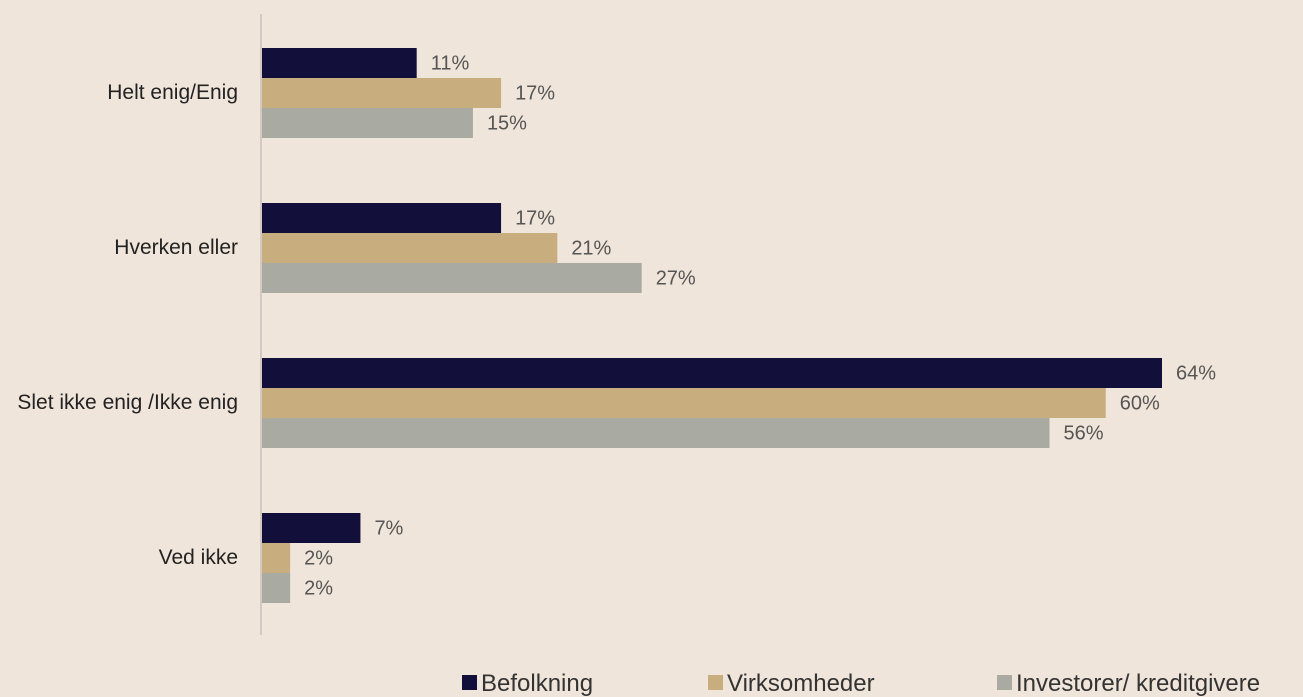  What do you see at coordinates (676, 278) in the screenshot?
I see `value-label: 27%` at bounding box center [676, 278].